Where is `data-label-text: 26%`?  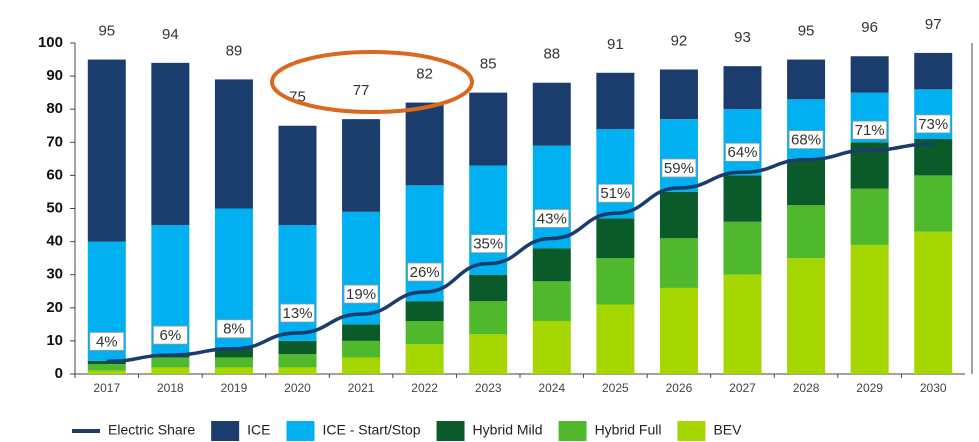
data-label-text: 26% is located at coordinates (425, 272).